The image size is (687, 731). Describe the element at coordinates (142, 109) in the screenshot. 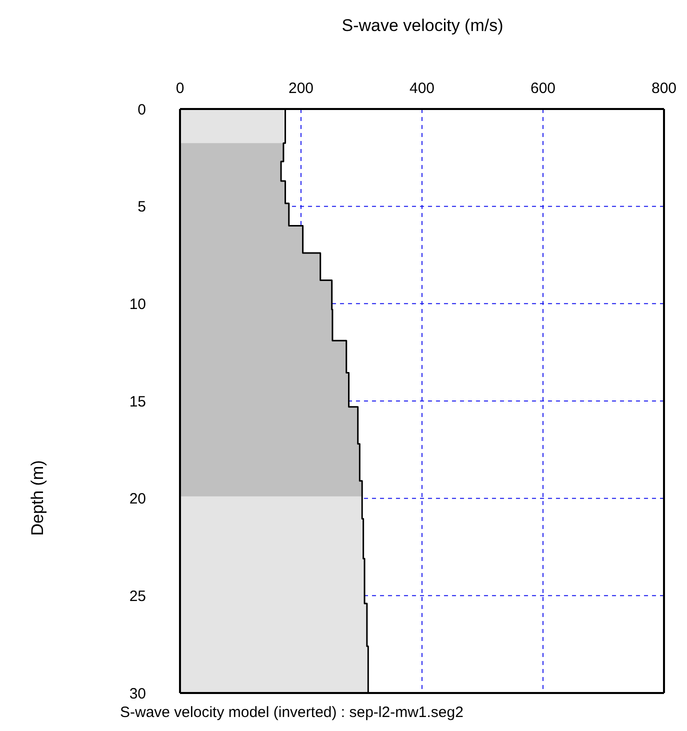

I see `y-tick-label: 0` at that location.